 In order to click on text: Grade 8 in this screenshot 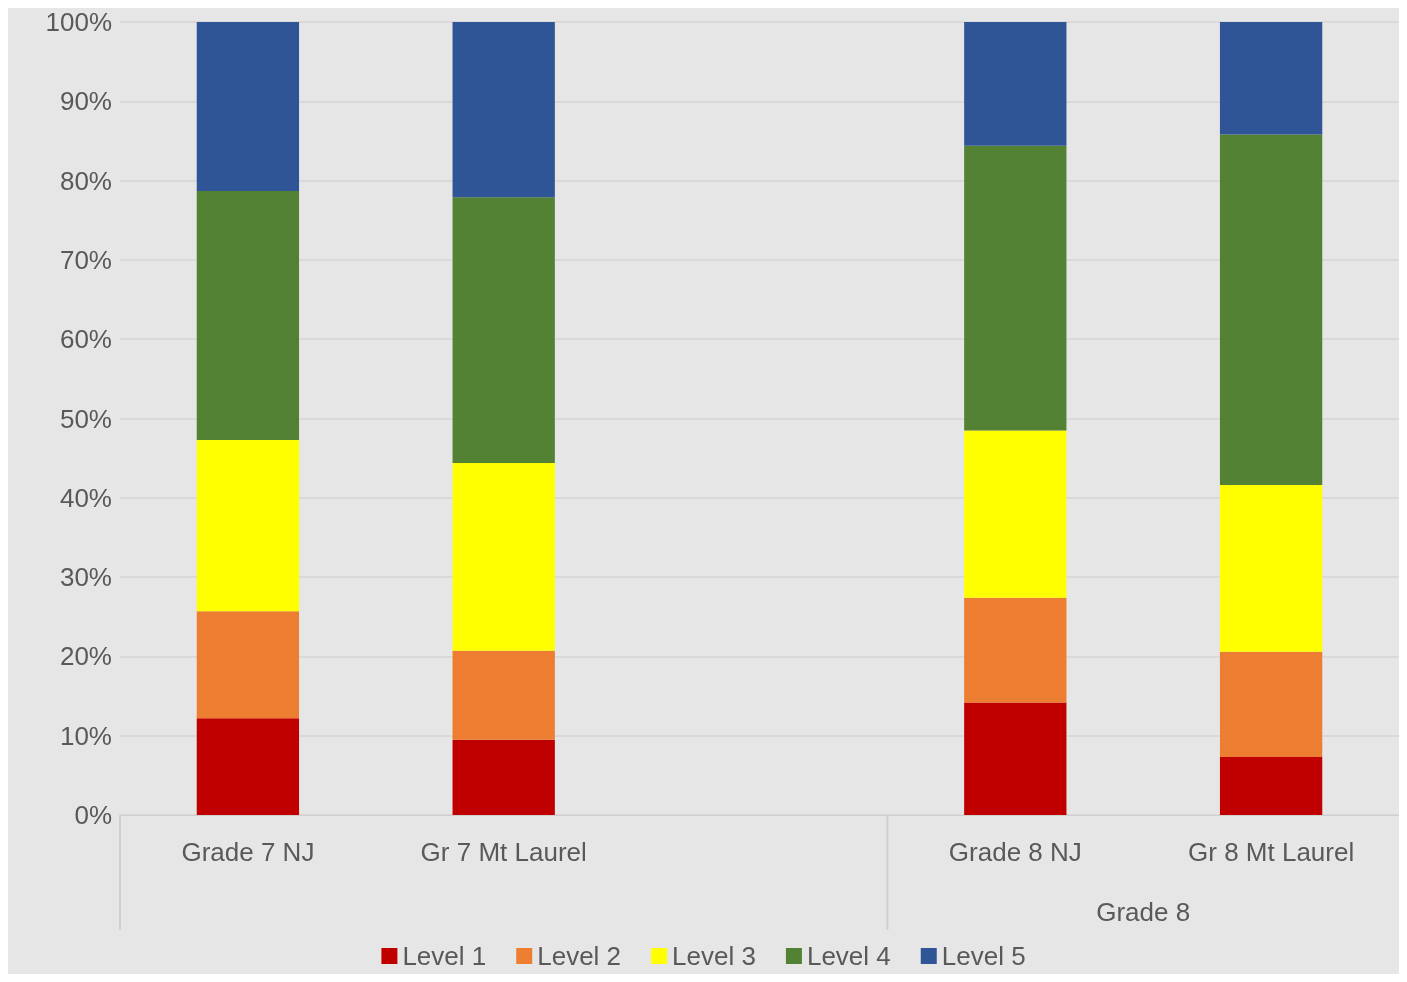, I will do `click(1143, 912)`.